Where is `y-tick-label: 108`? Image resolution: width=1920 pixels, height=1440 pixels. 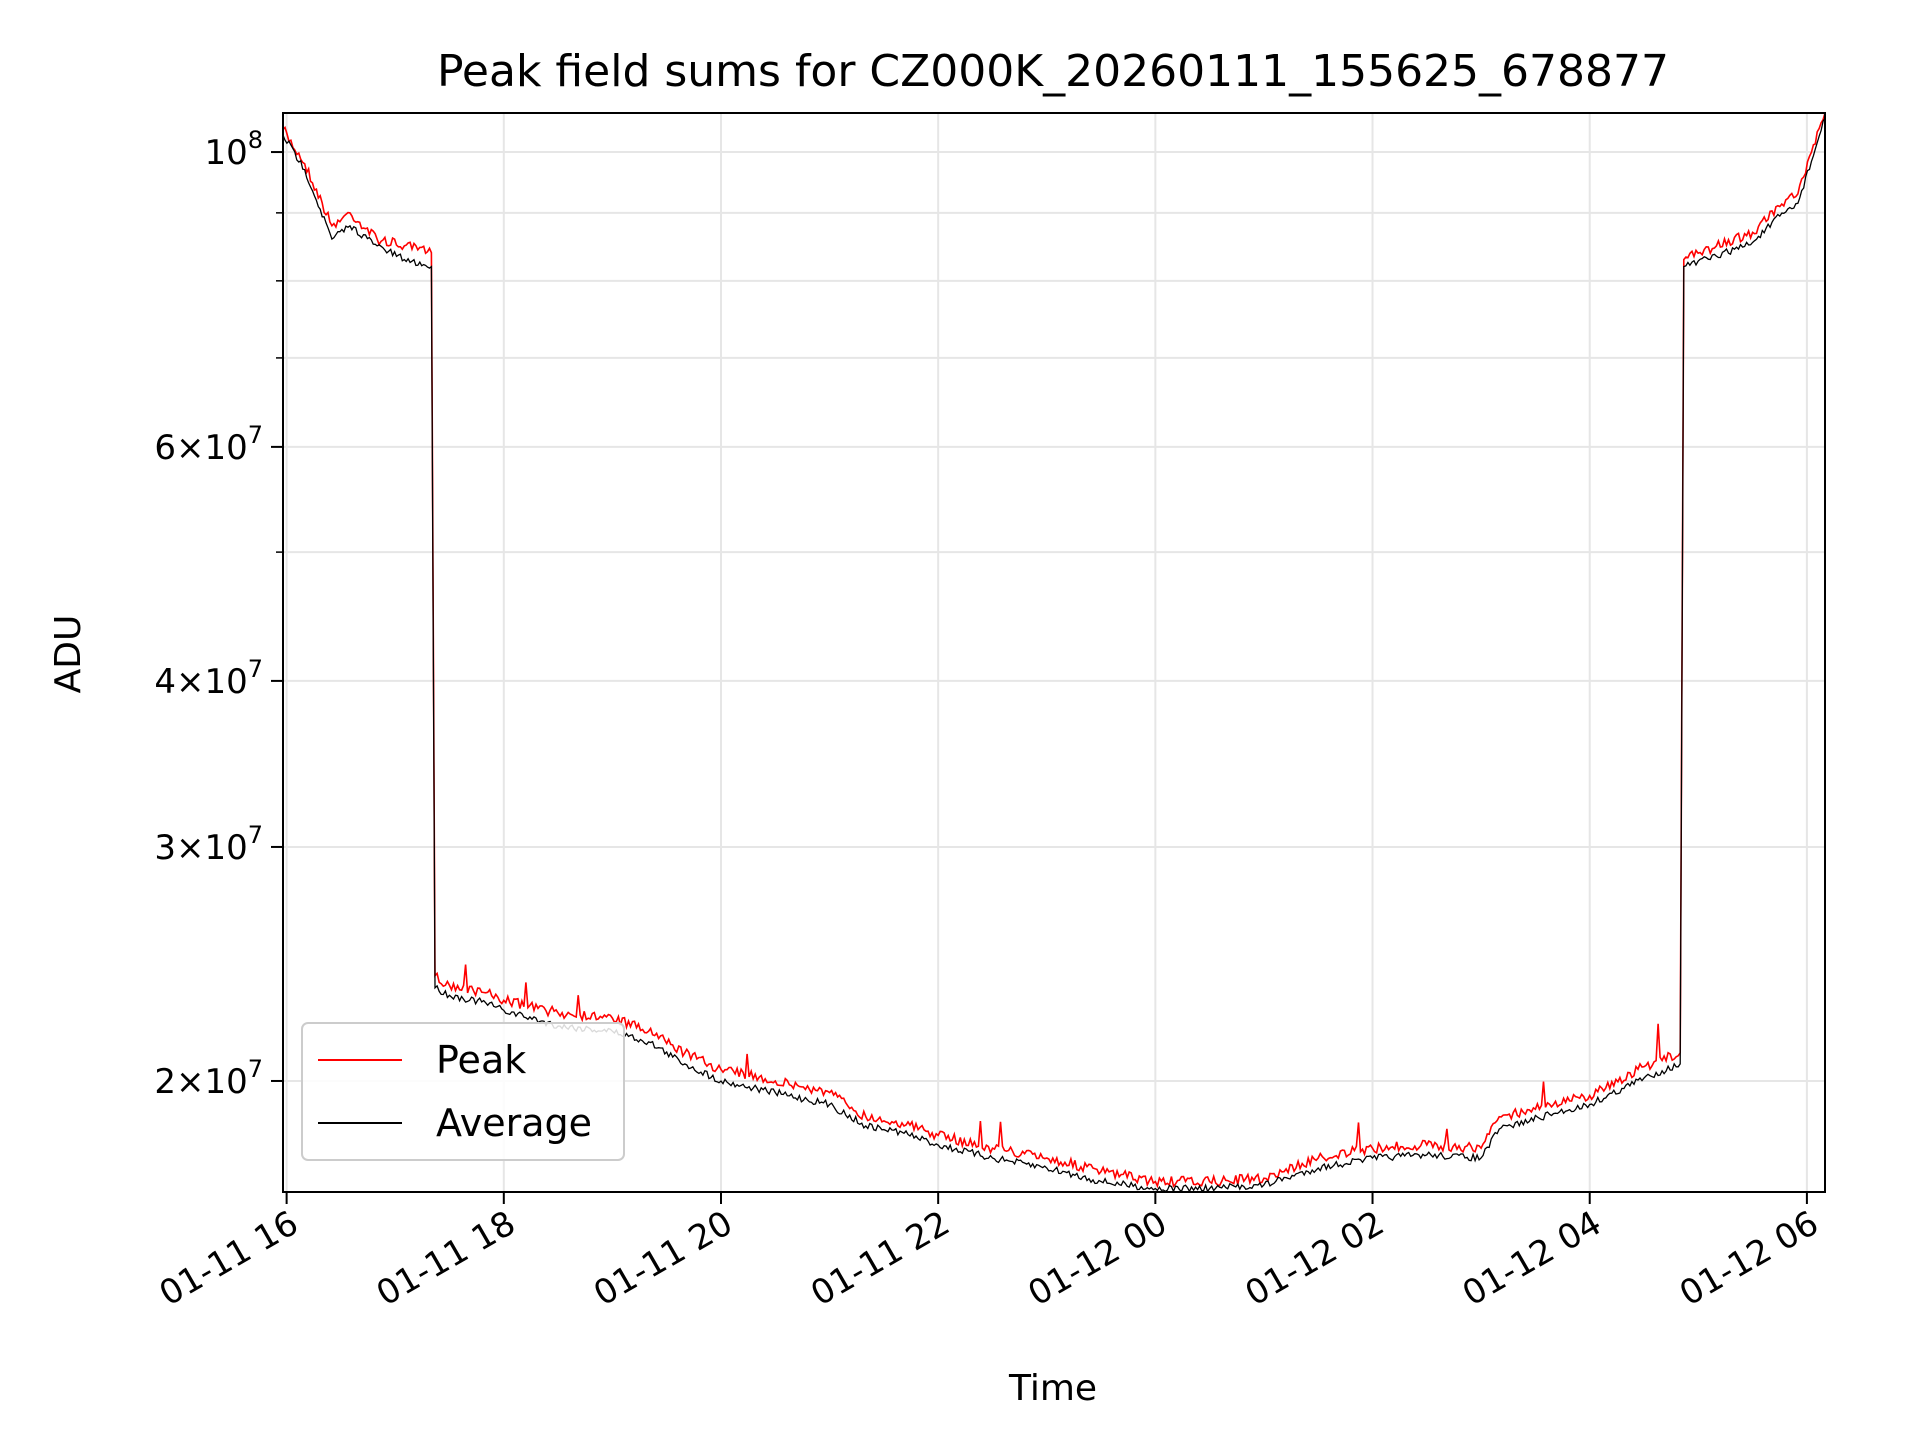 y-tick-label: 108 is located at coordinates (233, 149).